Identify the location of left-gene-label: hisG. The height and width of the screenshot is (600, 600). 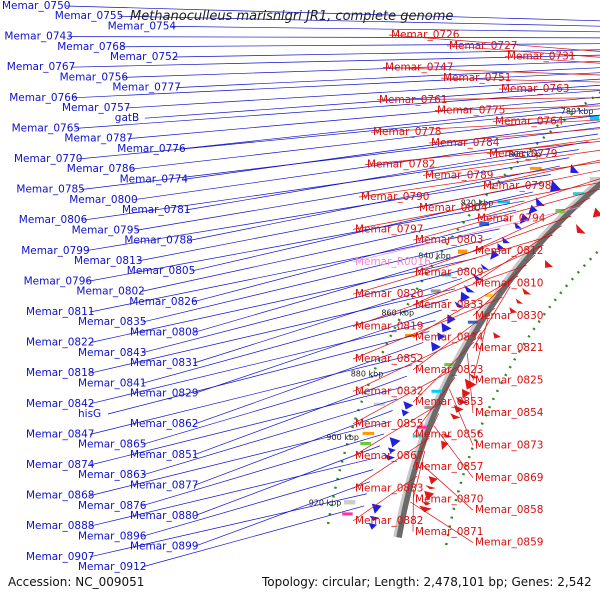
(89, 414).